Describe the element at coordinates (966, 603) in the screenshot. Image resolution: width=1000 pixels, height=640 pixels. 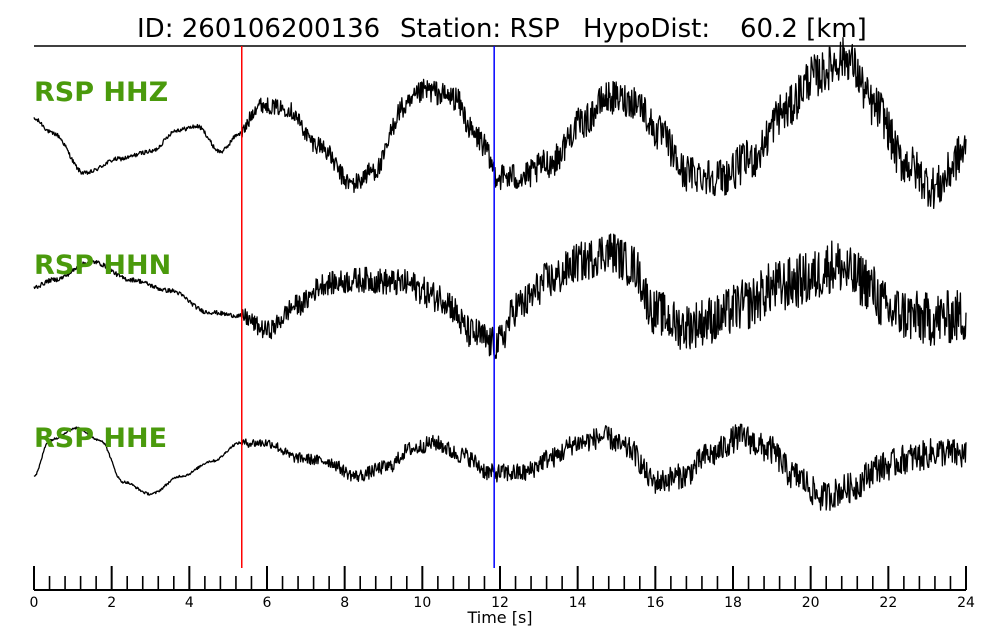
I see `x-tick-label: 24` at that location.